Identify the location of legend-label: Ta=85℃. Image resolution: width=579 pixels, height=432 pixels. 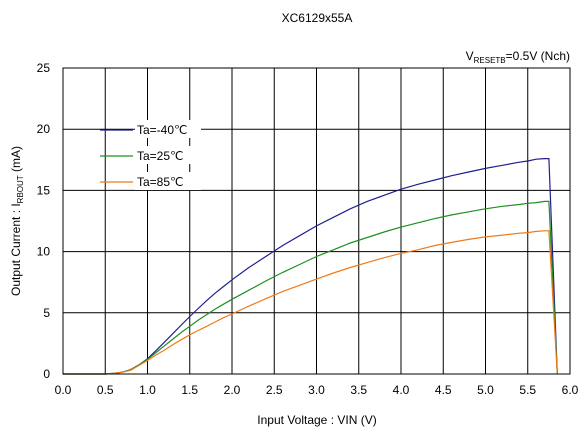
(160, 182).